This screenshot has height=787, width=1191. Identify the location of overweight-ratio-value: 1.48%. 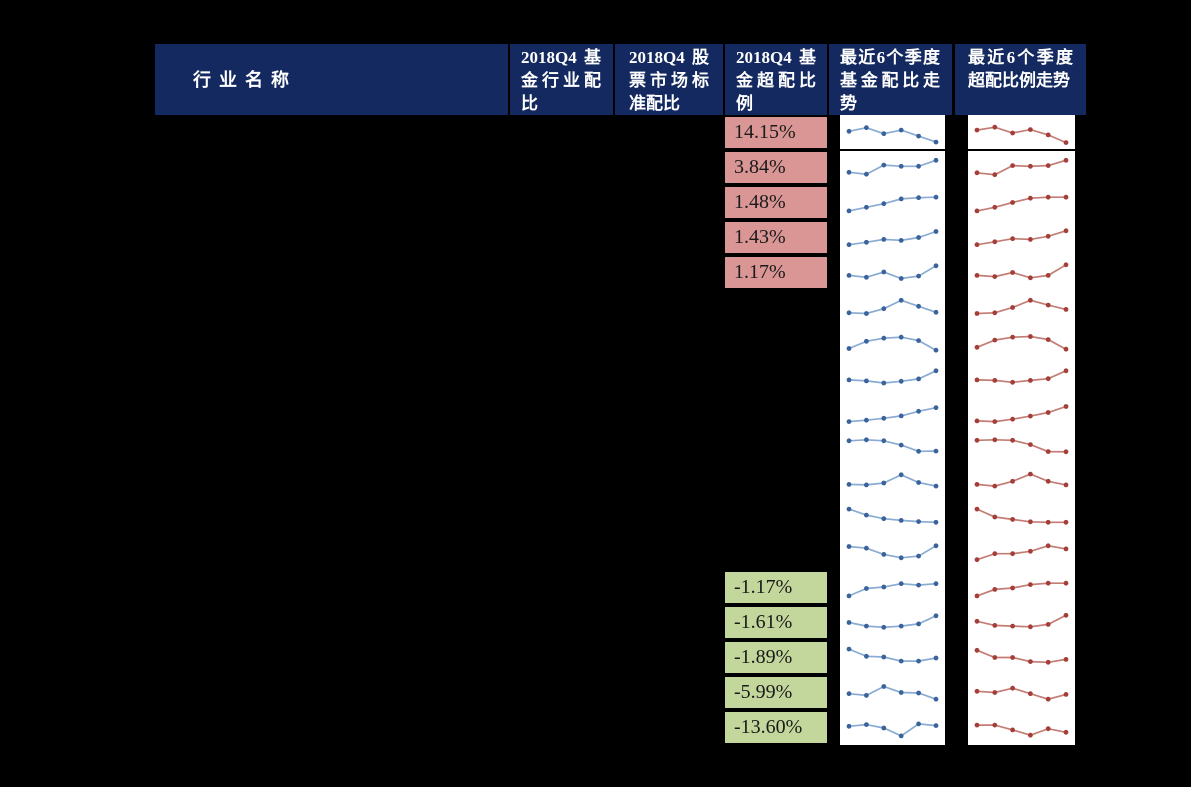
(760, 202).